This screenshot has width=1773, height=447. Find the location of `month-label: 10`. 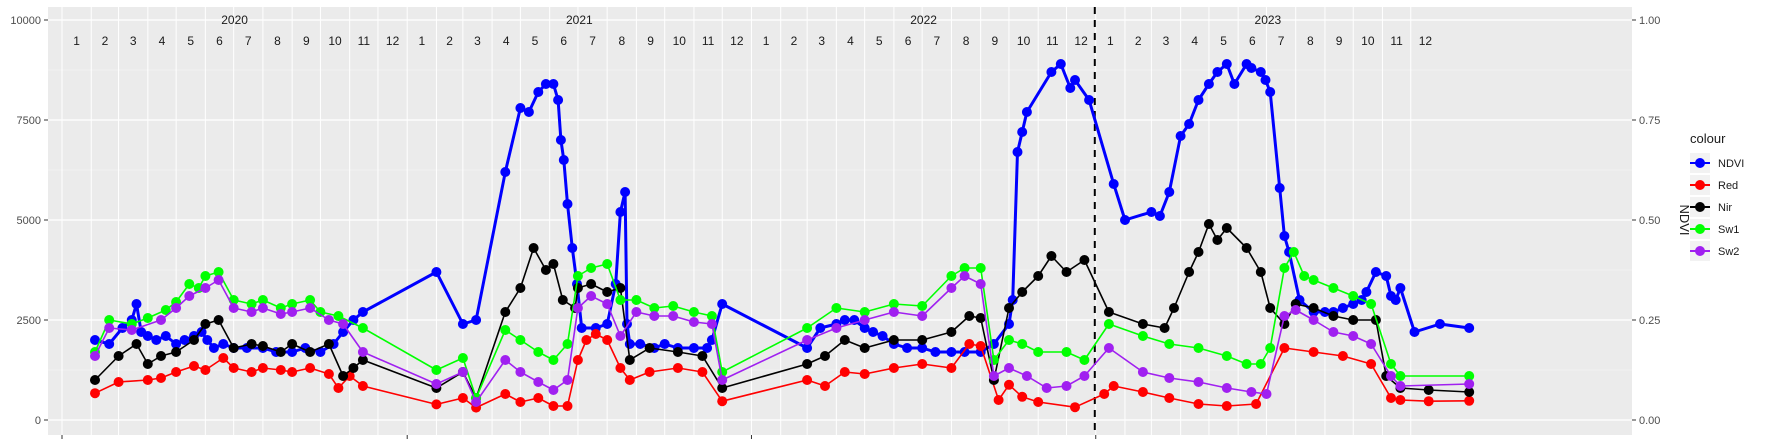

month-label: 10 is located at coordinates (680, 41).